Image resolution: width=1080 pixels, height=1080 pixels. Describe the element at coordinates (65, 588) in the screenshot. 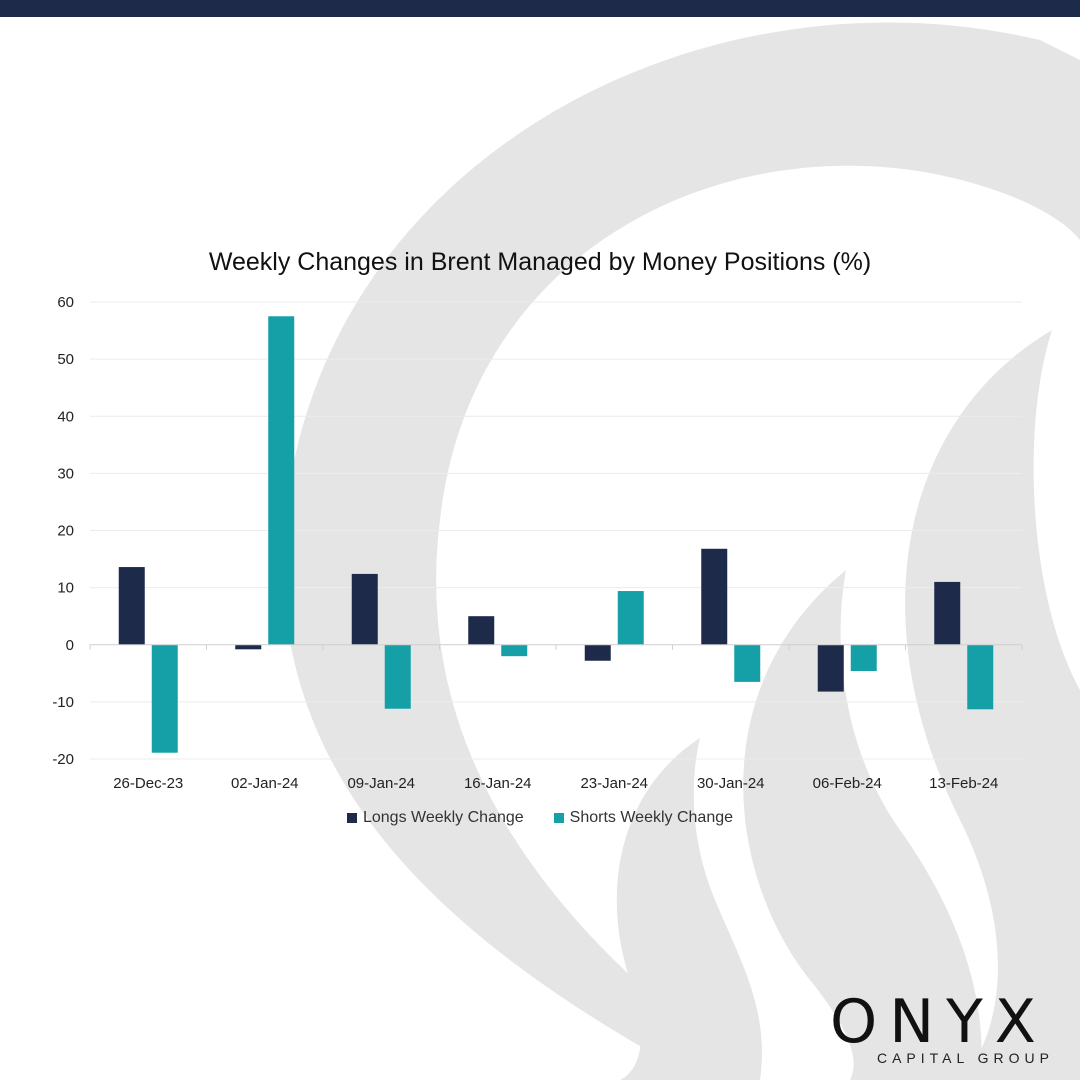

I see `y-tick-label: 10` at that location.